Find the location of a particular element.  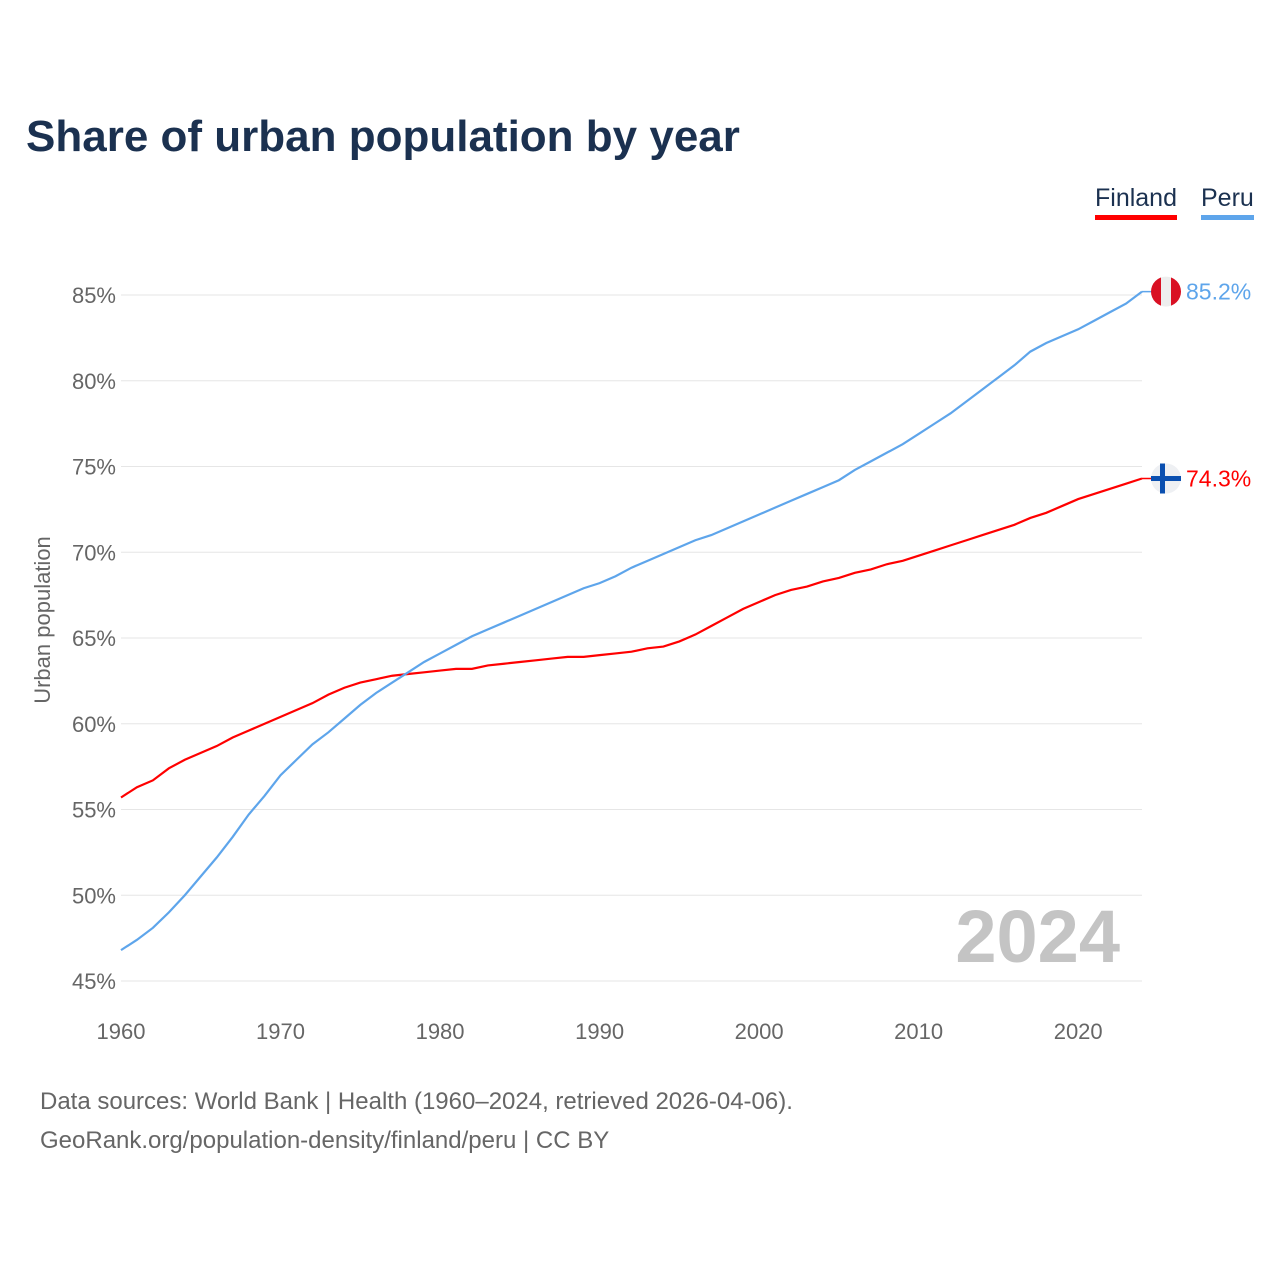

x-tick-label: 1980 is located at coordinates (440, 1031).